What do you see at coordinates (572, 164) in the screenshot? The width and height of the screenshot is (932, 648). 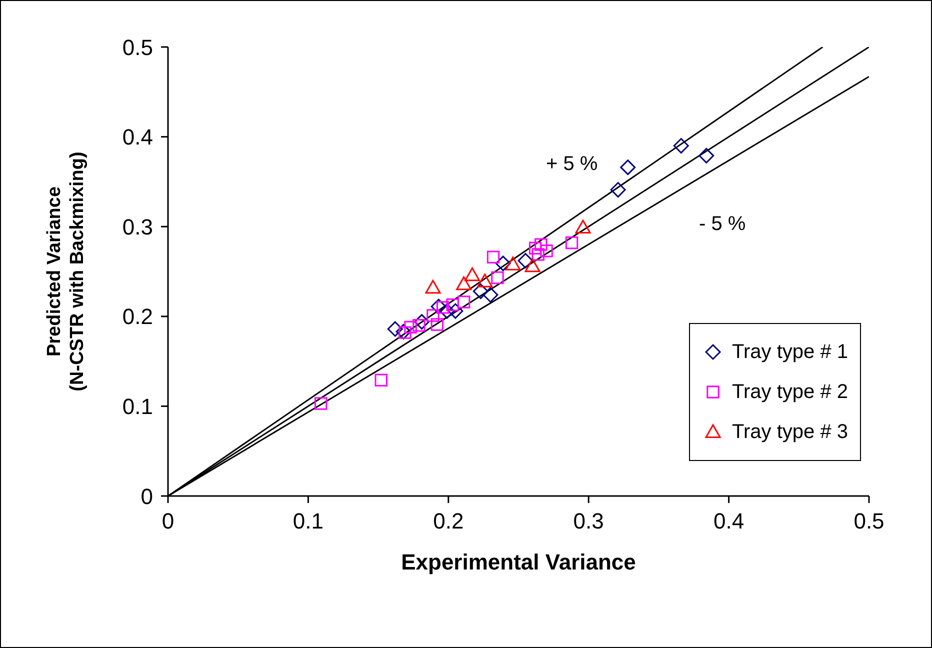 I see `annotation: + 5 %` at bounding box center [572, 164].